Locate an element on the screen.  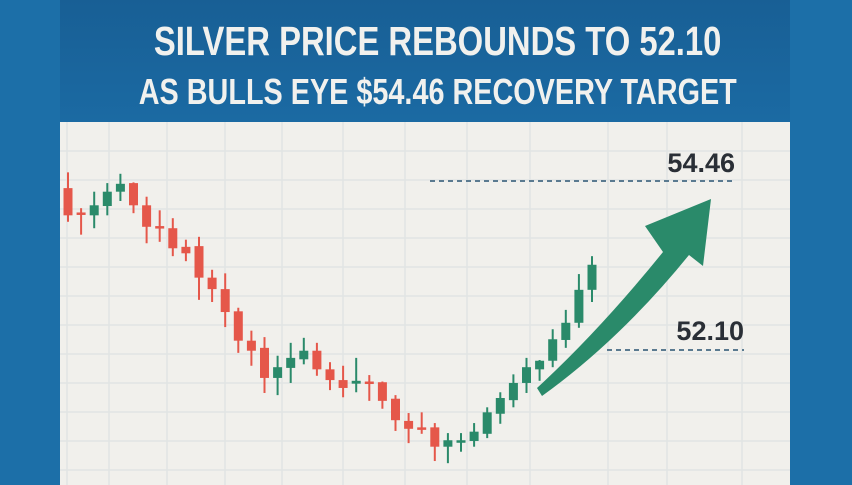
up-arrow-icon is located at coordinates (624, 297).